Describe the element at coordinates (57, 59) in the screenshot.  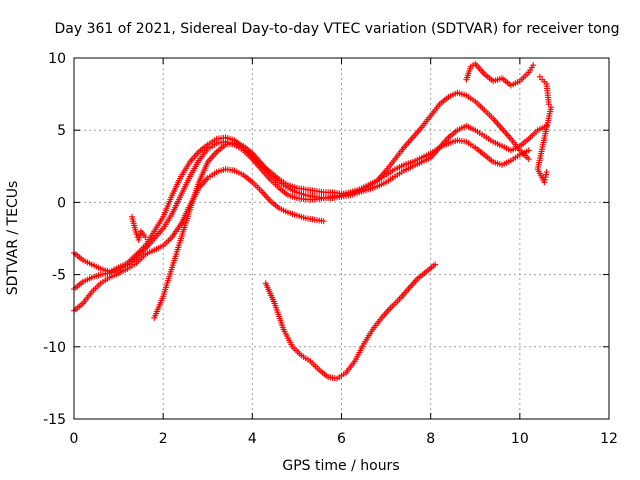
I see `y-tick-label: 10` at that location.